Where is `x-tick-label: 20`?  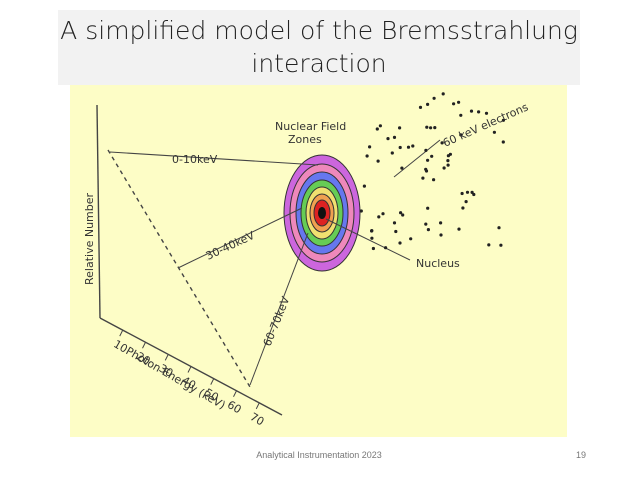 x-tick-label: 20 is located at coordinates (143, 359).